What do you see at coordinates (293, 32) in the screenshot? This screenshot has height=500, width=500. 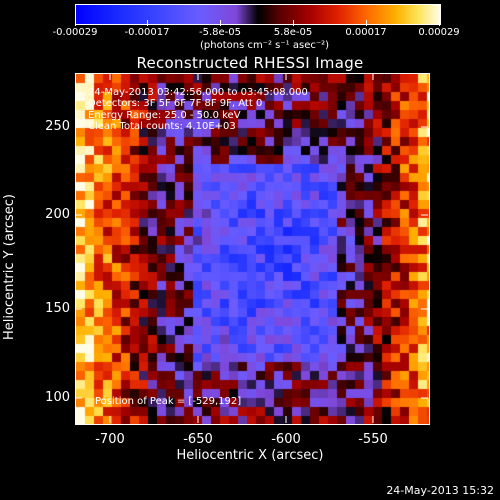 I see `colorbar-label: 5.8e-05` at bounding box center [293, 32].